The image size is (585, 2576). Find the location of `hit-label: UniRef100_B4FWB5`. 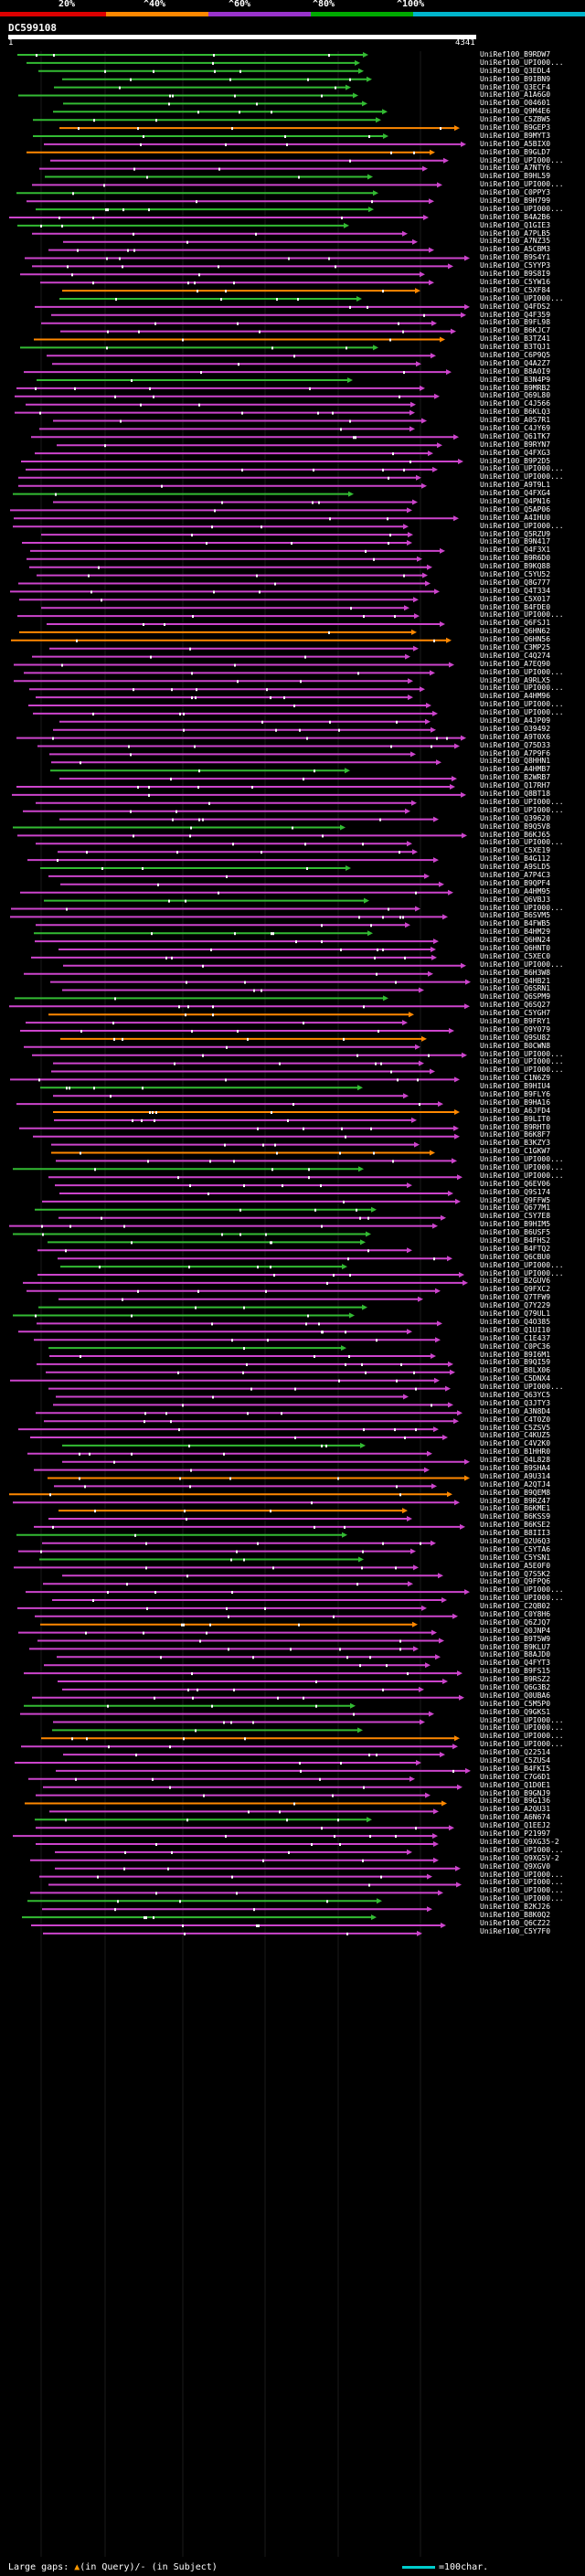

hit-label: UniRef100_B4FWB5 is located at coordinates (515, 924).